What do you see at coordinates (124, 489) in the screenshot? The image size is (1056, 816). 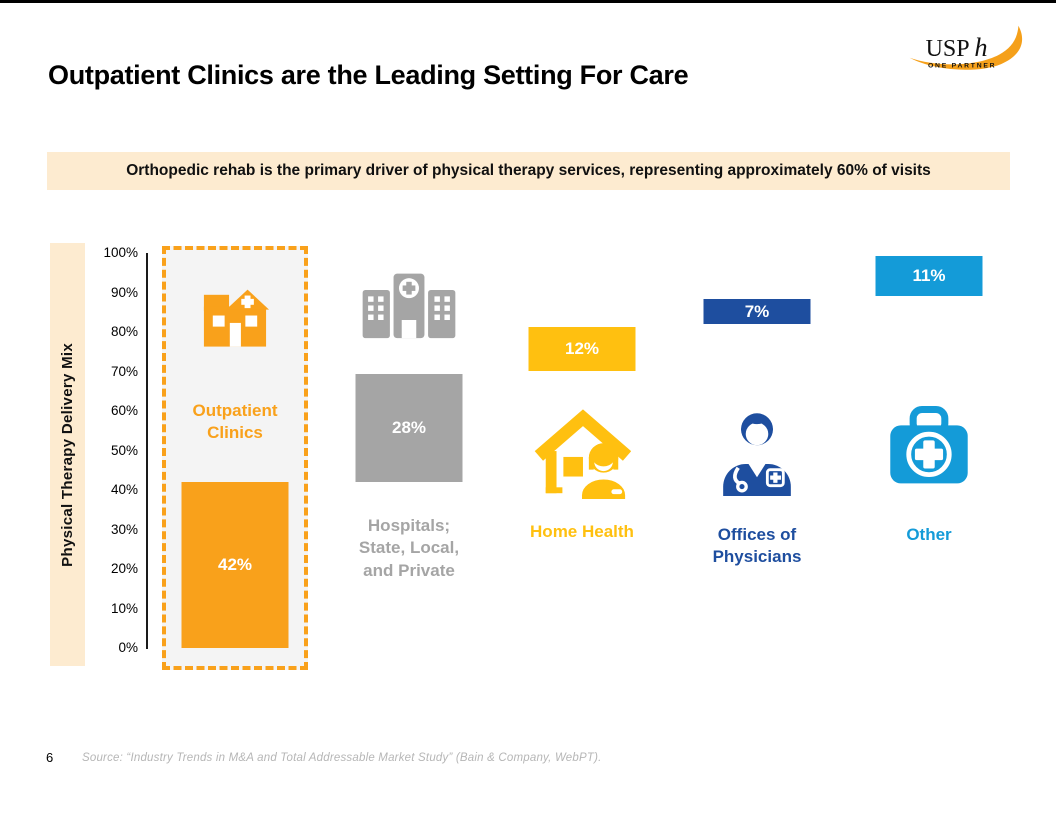 I see `y-axis-tick-label: 40%` at bounding box center [124, 489].